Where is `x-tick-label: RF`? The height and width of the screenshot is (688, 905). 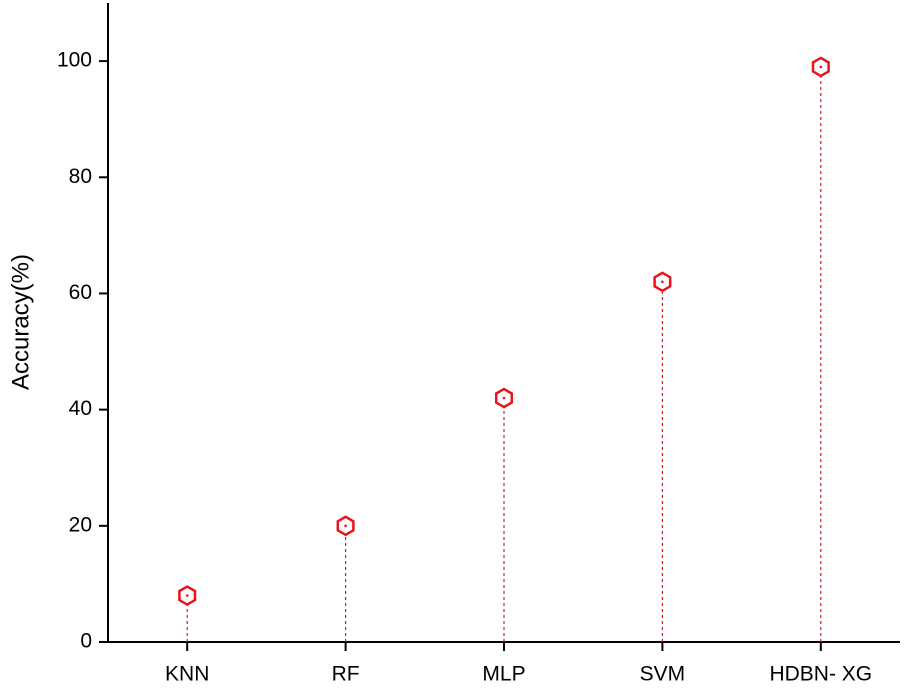 x-tick-label: RF is located at coordinates (346, 674).